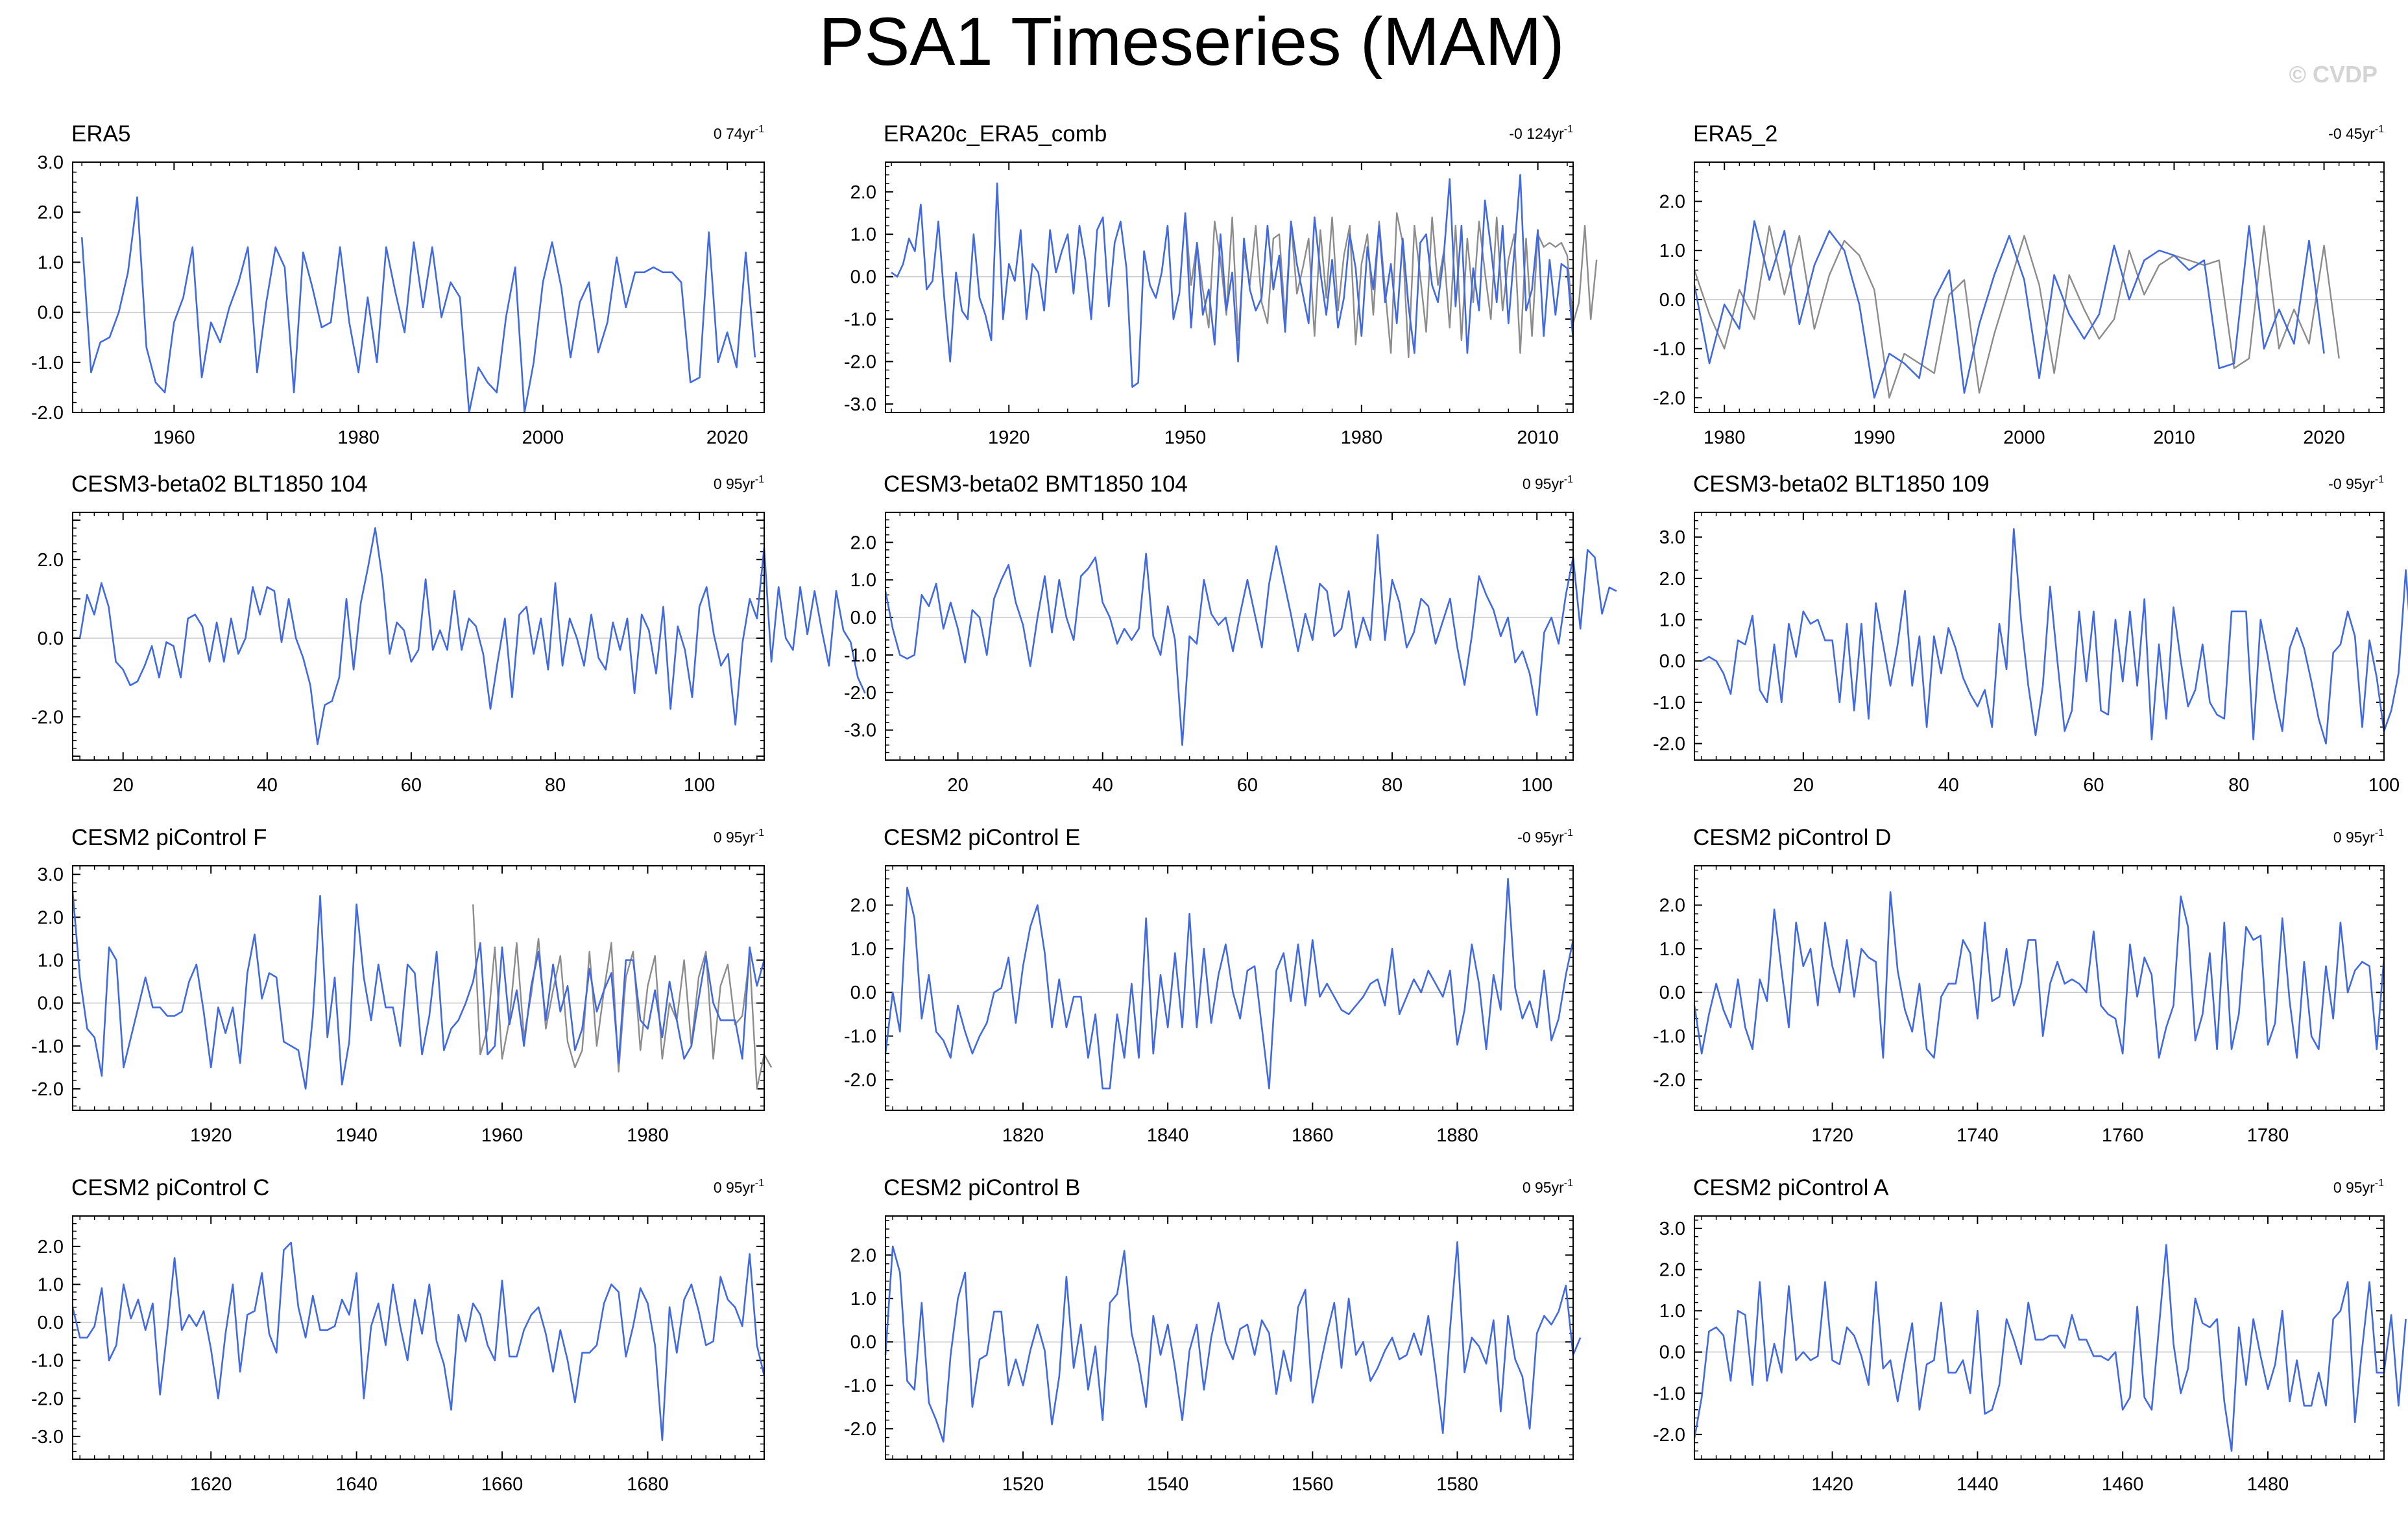 The height and width of the screenshot is (1526, 2408). Describe the element at coordinates (1536, 133) in the screenshot. I see `trend-value: -0 124yr` at that location.